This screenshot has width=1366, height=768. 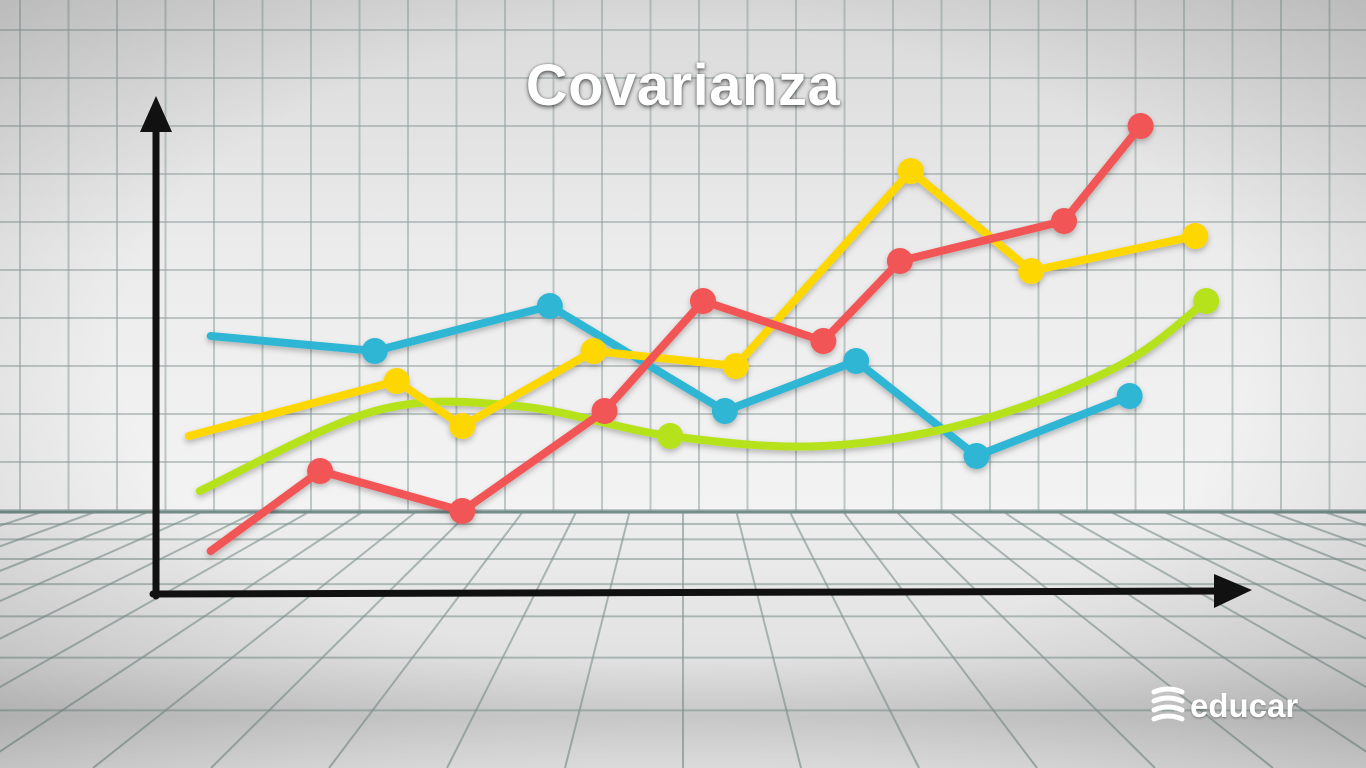 I want to click on page-title: Covarianza, so click(x=683, y=85).